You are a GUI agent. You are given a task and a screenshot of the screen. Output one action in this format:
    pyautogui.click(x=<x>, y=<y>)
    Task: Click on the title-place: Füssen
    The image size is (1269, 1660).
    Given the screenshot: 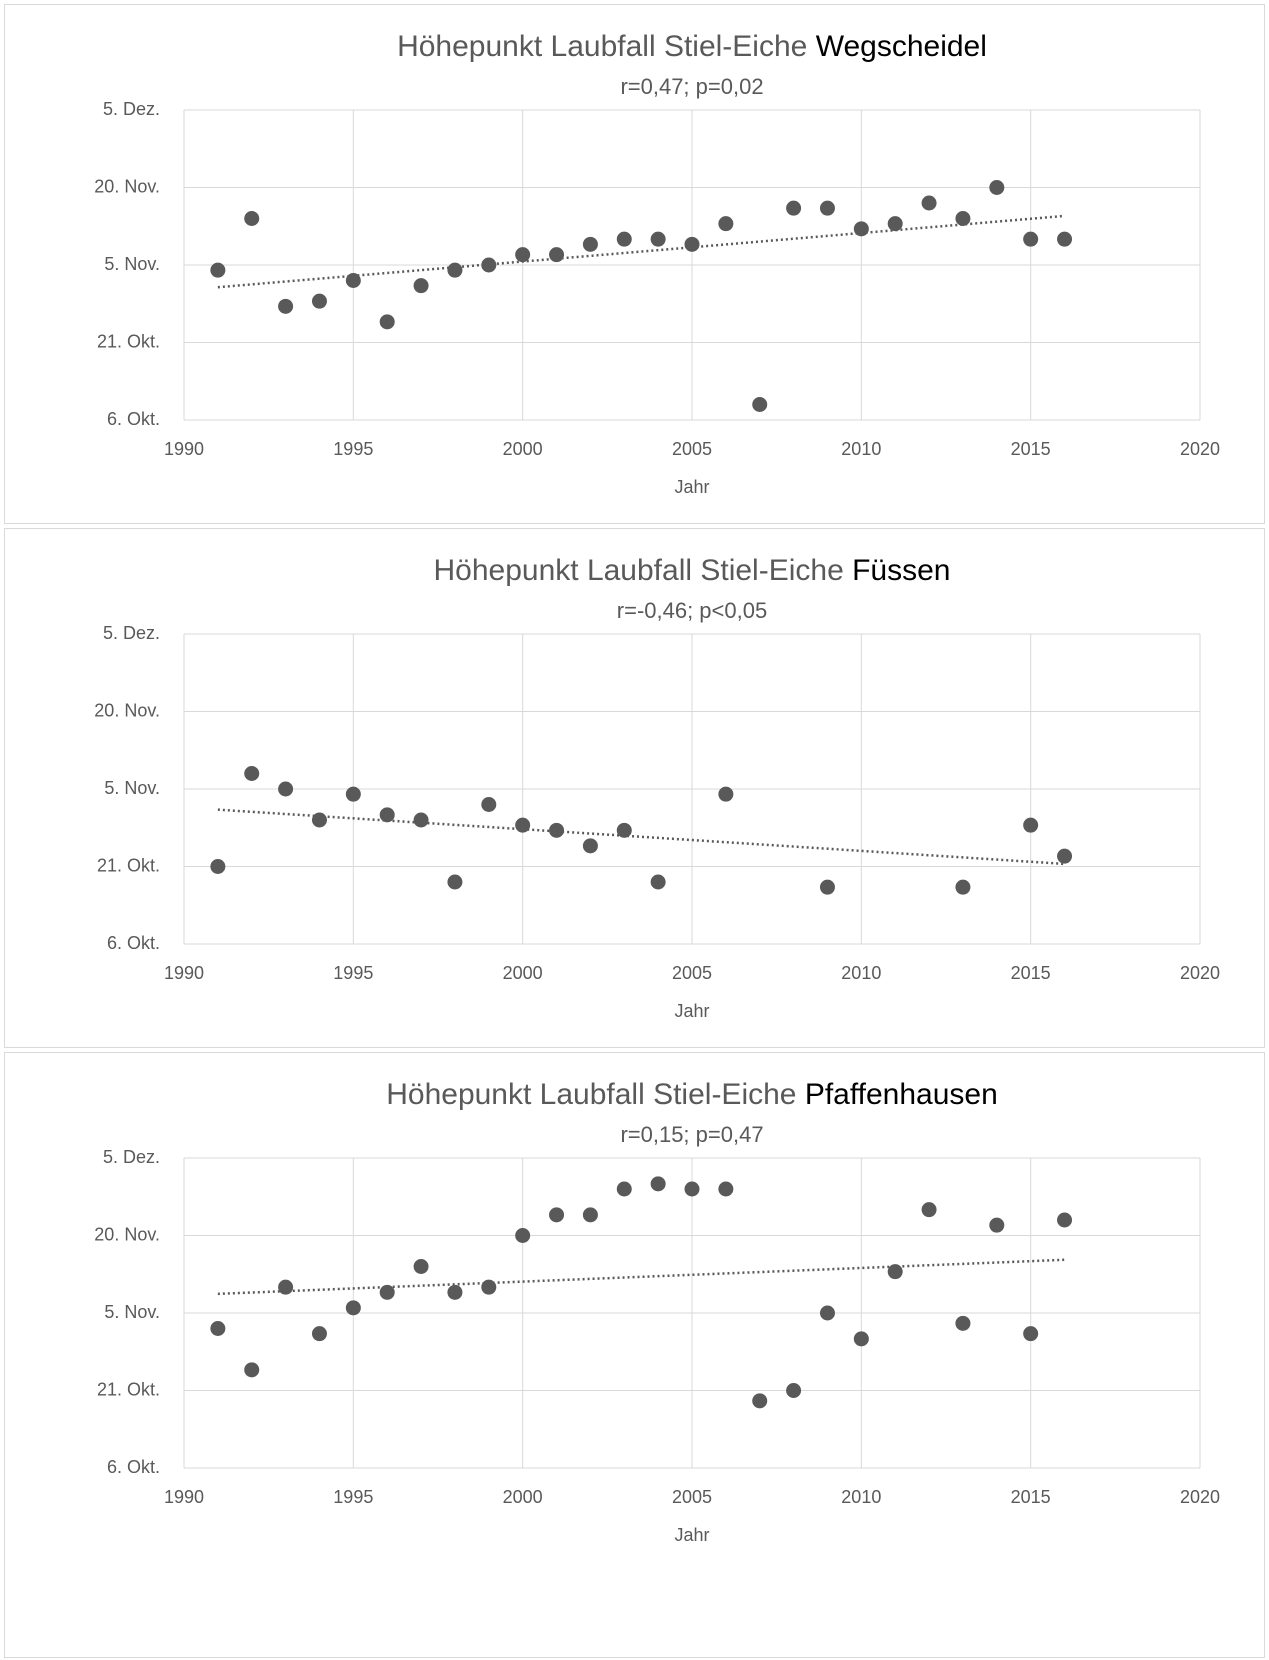 What is the action you would take?
    pyautogui.click(x=901, y=570)
    